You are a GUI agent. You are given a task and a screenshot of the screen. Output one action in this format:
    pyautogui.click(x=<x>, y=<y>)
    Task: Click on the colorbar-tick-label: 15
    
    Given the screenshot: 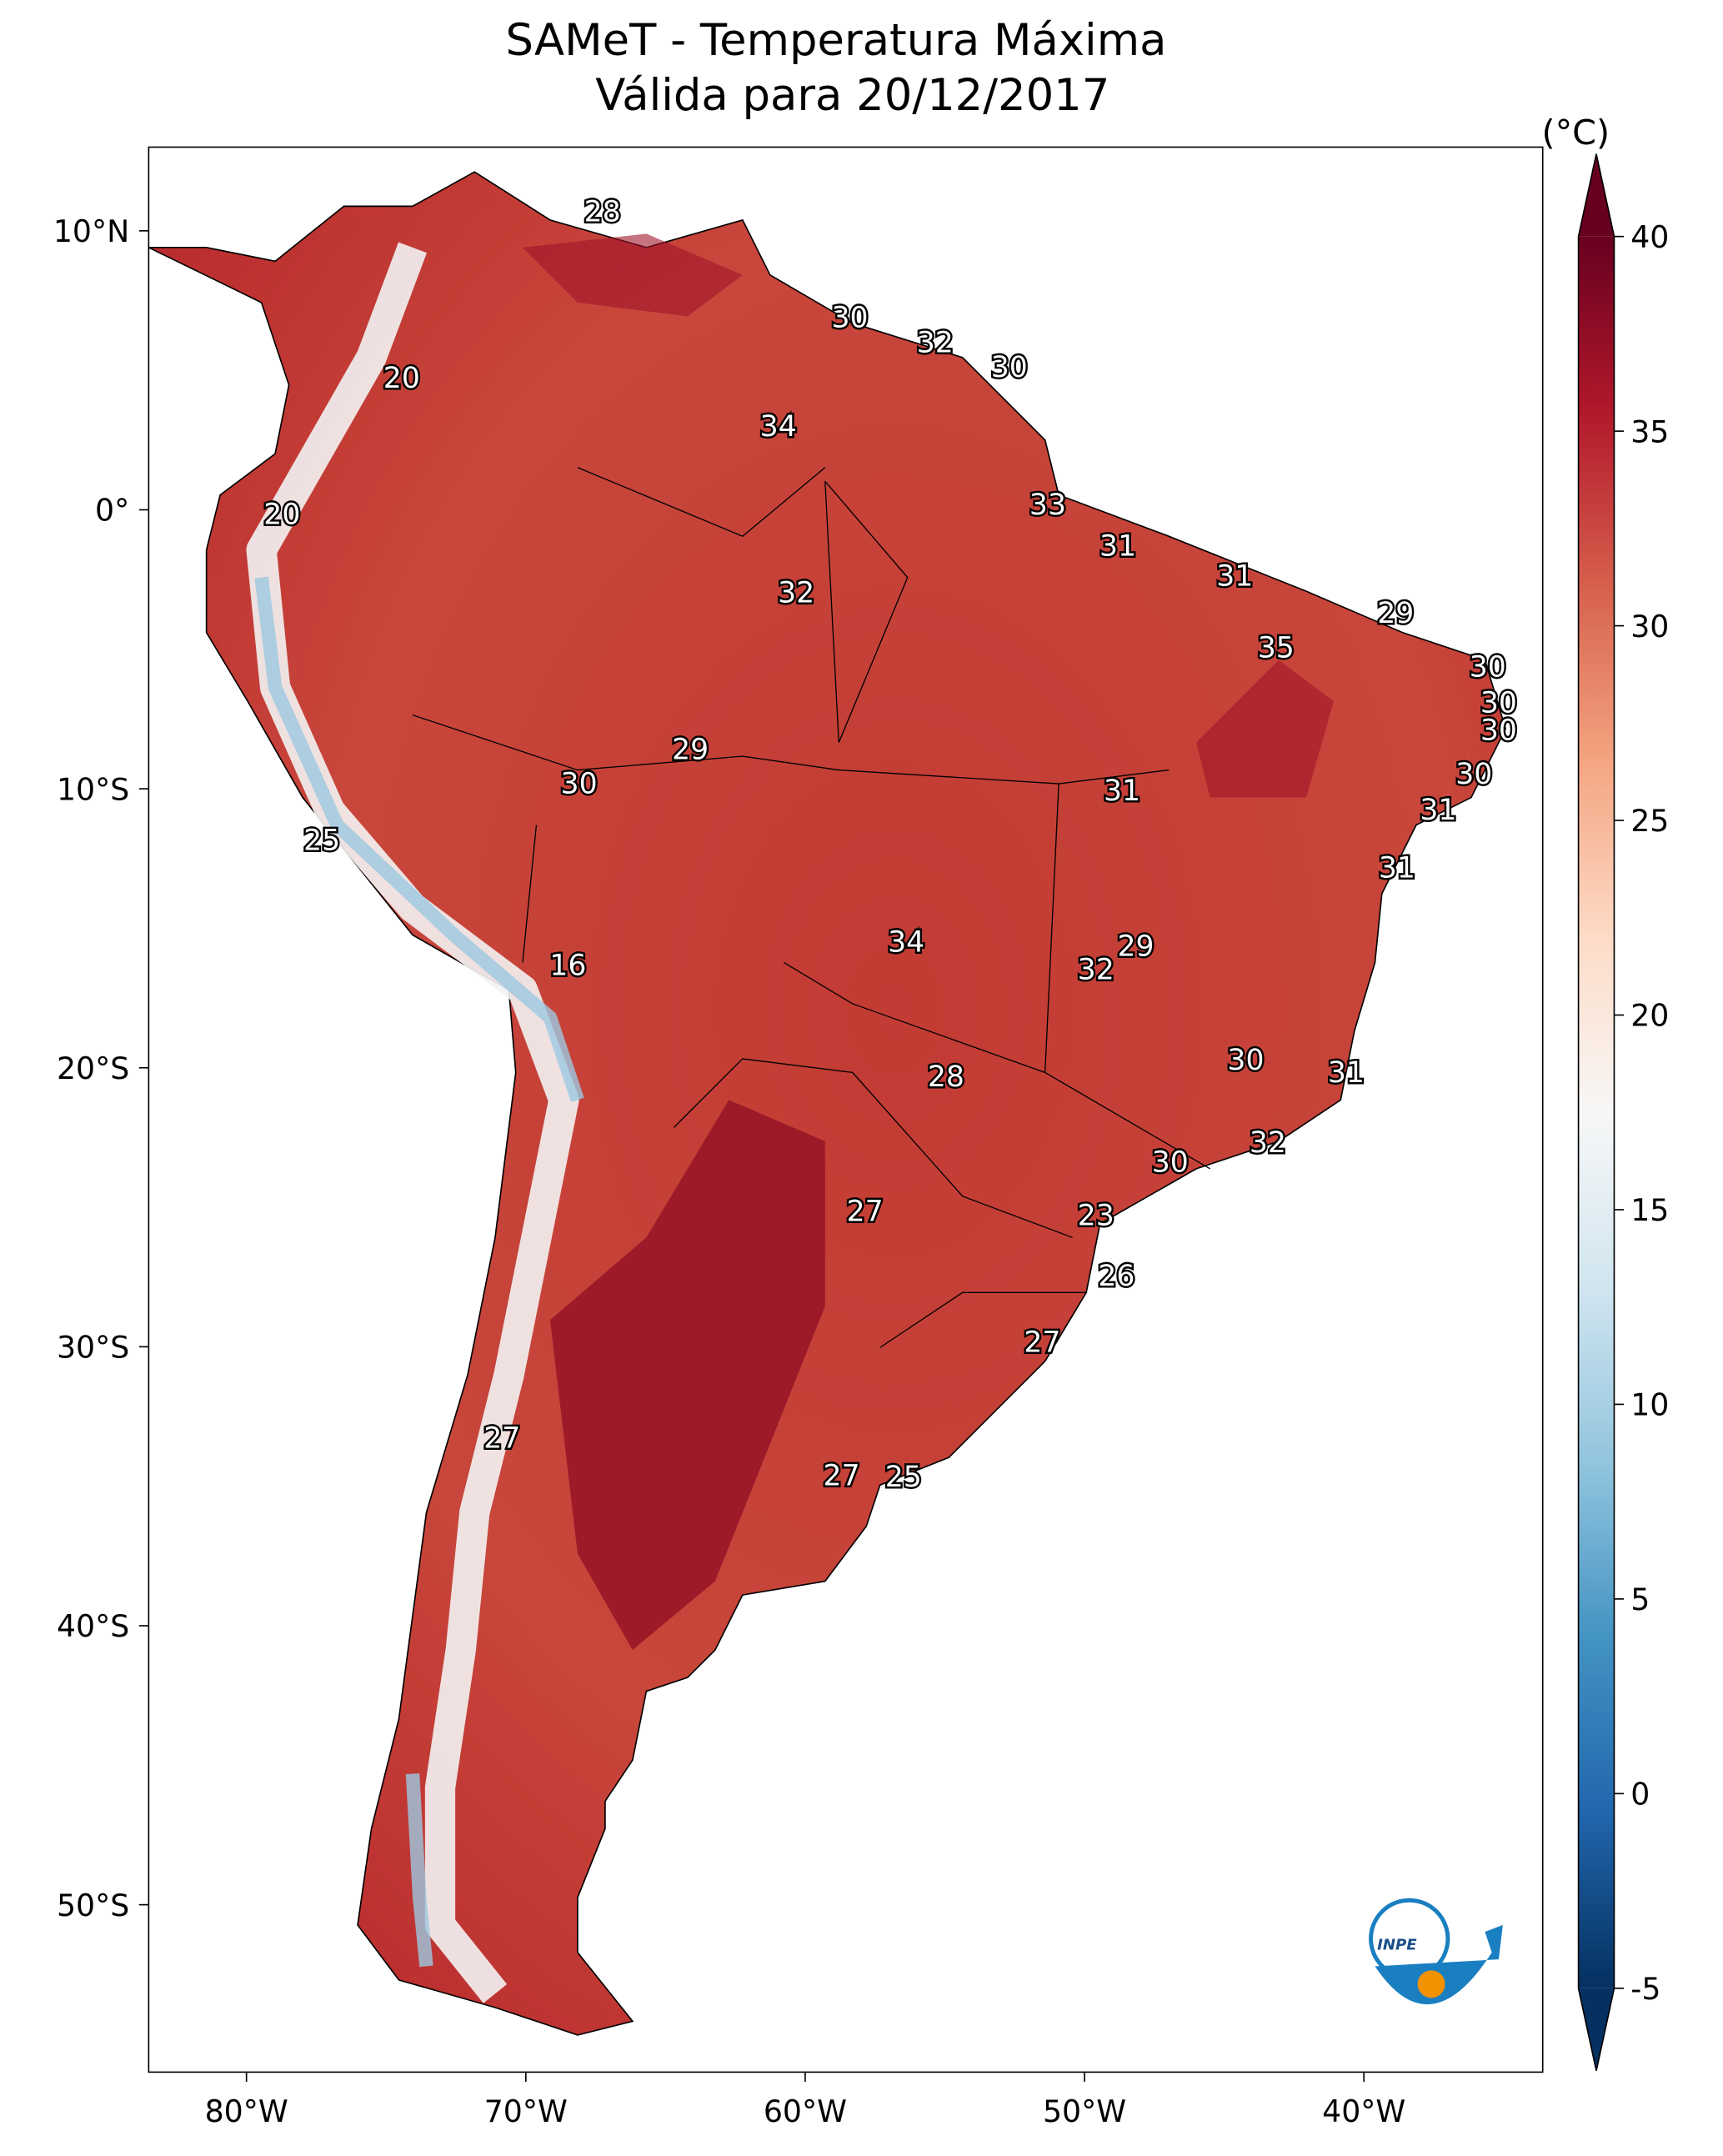 What is the action you would take?
    pyautogui.click(x=1649, y=1210)
    